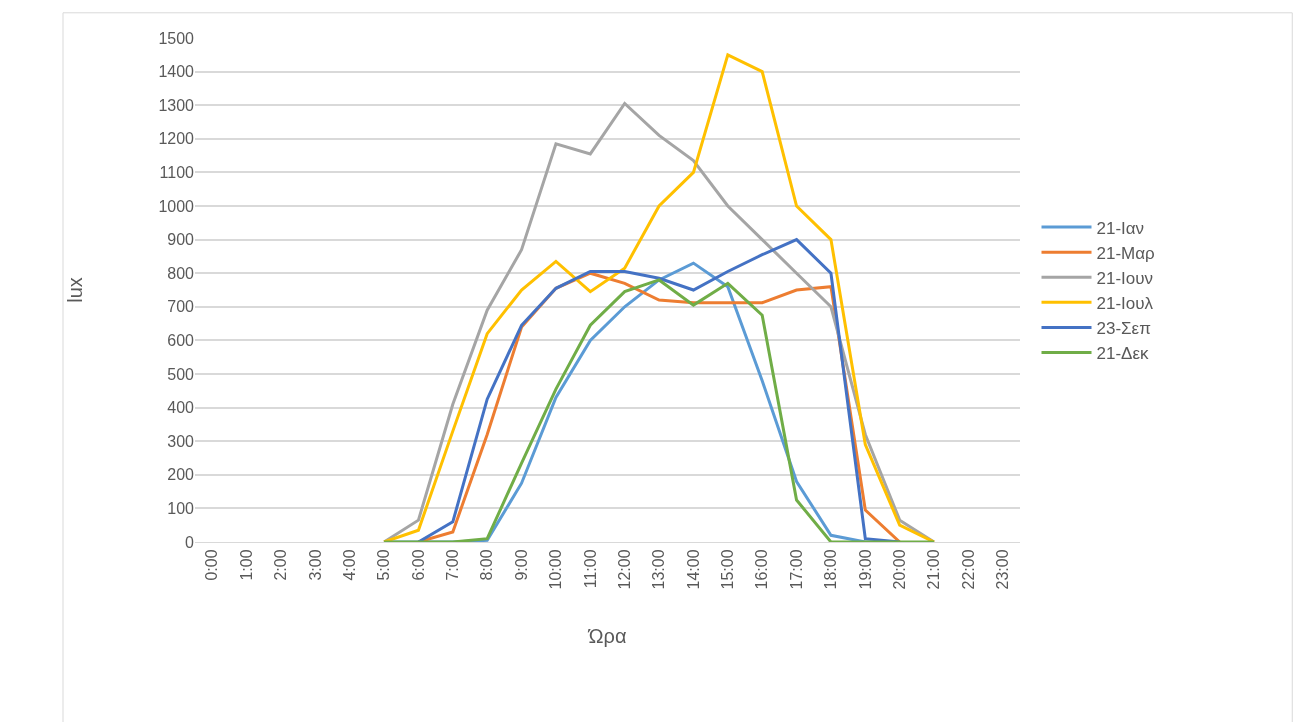  Describe the element at coordinates (762, 569) in the screenshot. I see `x-tick-label: 16:00` at that location.